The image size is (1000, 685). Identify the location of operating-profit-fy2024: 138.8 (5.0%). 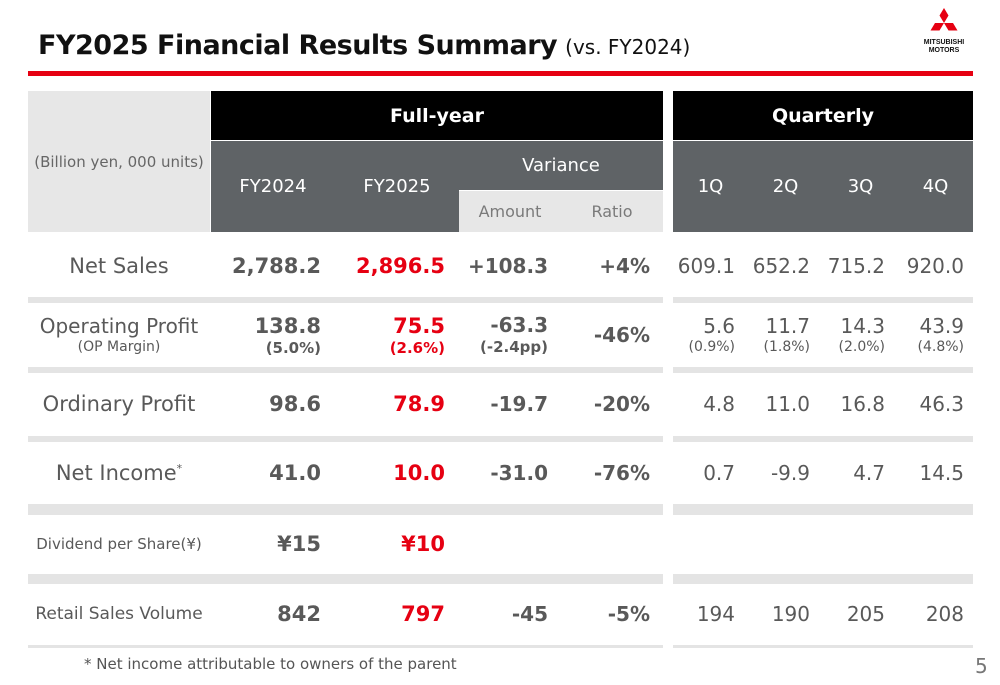
(287, 335).